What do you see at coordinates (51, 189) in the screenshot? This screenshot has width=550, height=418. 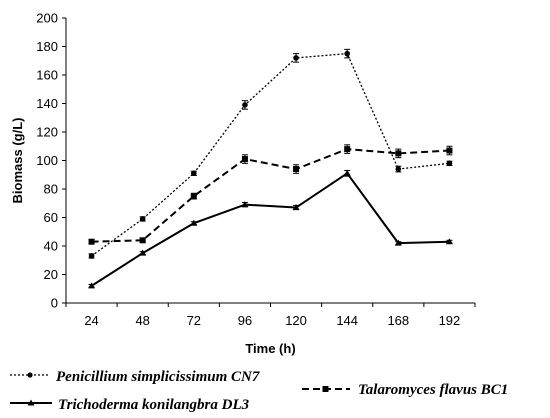 I see `y-tick-label: 80` at bounding box center [51, 189].